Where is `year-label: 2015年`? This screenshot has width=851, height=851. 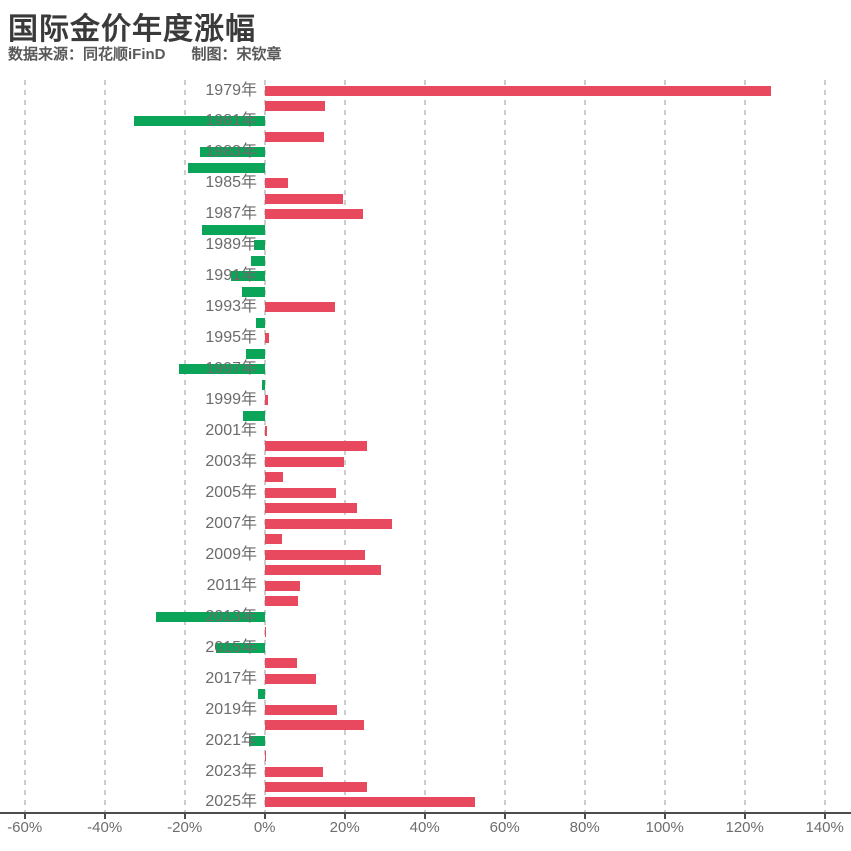 year-label: 2015年 is located at coordinates (231, 647).